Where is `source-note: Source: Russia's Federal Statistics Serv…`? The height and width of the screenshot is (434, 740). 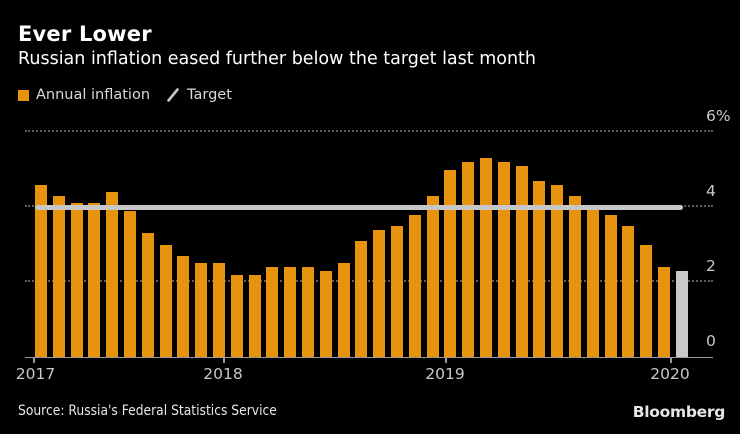 source-note: Source: Russia's Federal Statistics Serv… is located at coordinates (147, 411).